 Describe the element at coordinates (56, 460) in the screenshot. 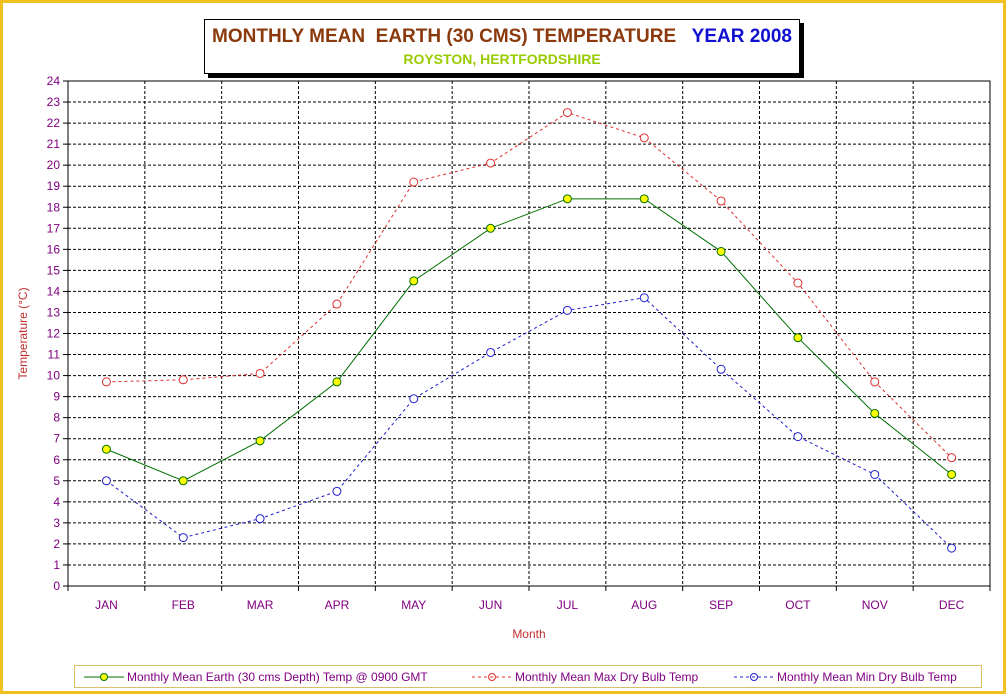

I see `y-tick-label: 6` at that location.